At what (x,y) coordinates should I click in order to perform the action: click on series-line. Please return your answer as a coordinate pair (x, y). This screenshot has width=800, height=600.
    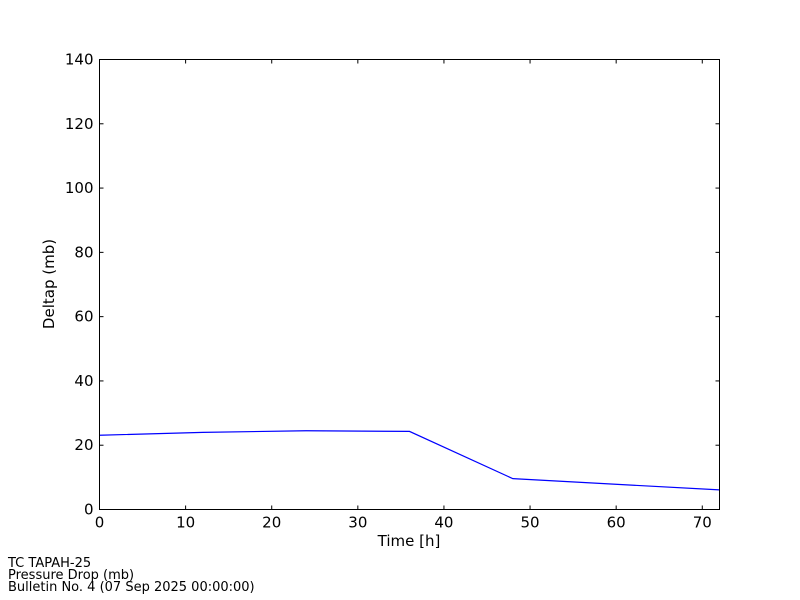
    Looking at the image, I should click on (409, 460).